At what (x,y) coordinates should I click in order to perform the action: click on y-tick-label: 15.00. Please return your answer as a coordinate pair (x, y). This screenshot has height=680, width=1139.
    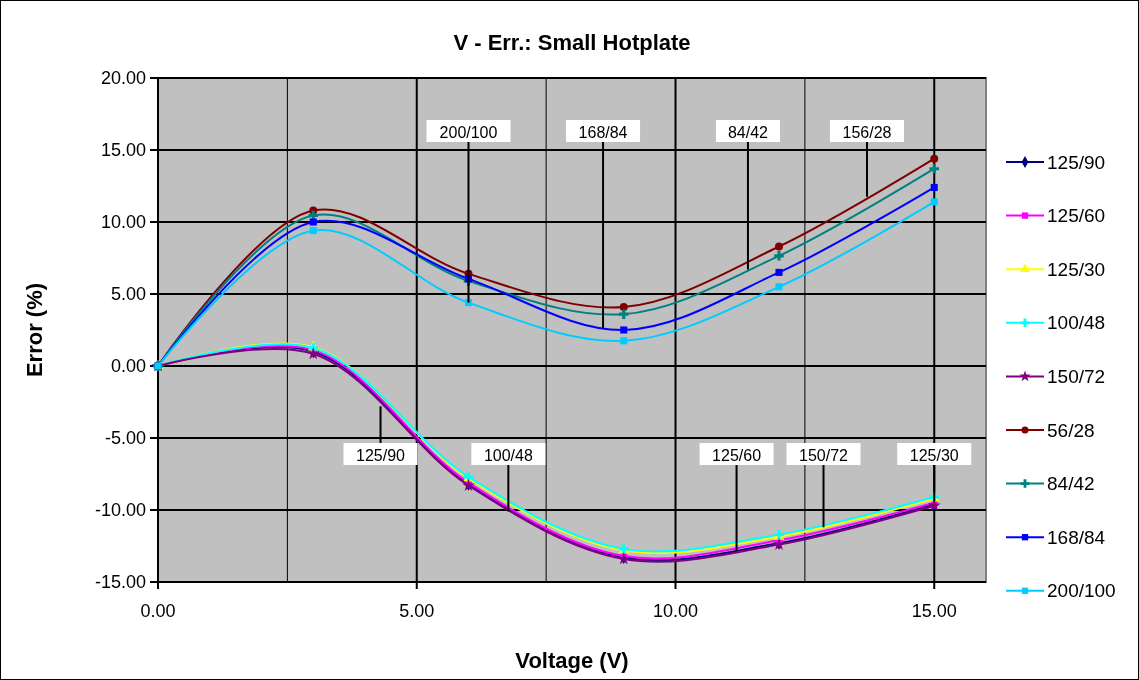
    Looking at the image, I should click on (123, 150).